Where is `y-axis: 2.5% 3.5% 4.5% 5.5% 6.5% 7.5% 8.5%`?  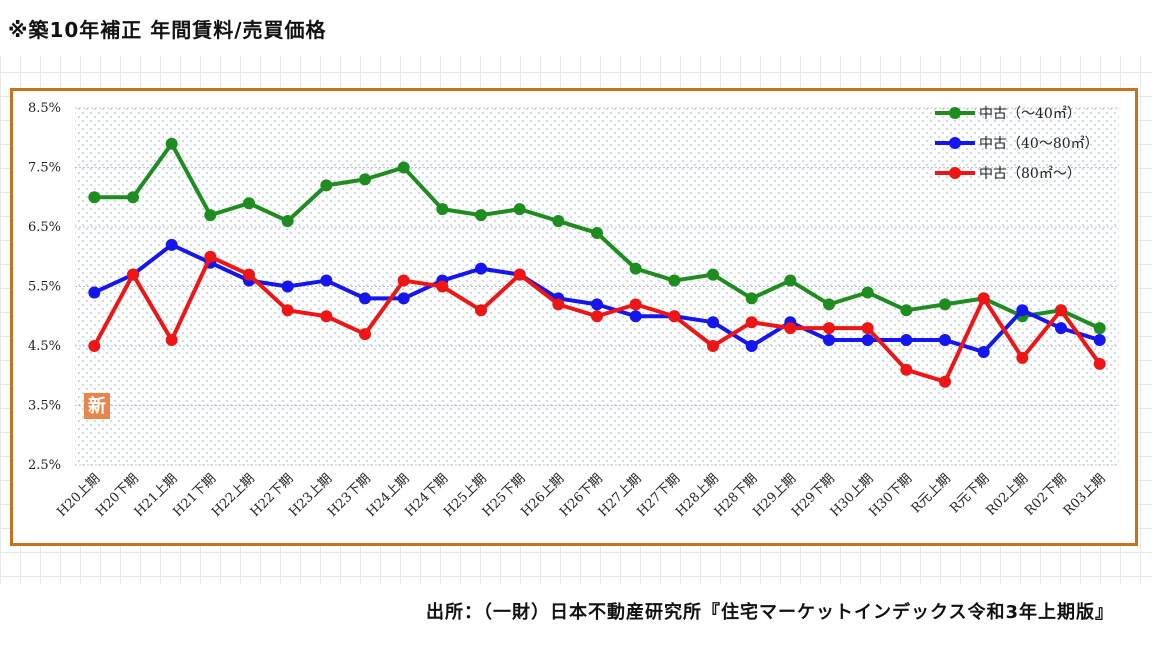
y-axis: 2.5% 3.5% 4.5% 5.5% 6.5% 7.5% 8.5% is located at coordinates (44, 287).